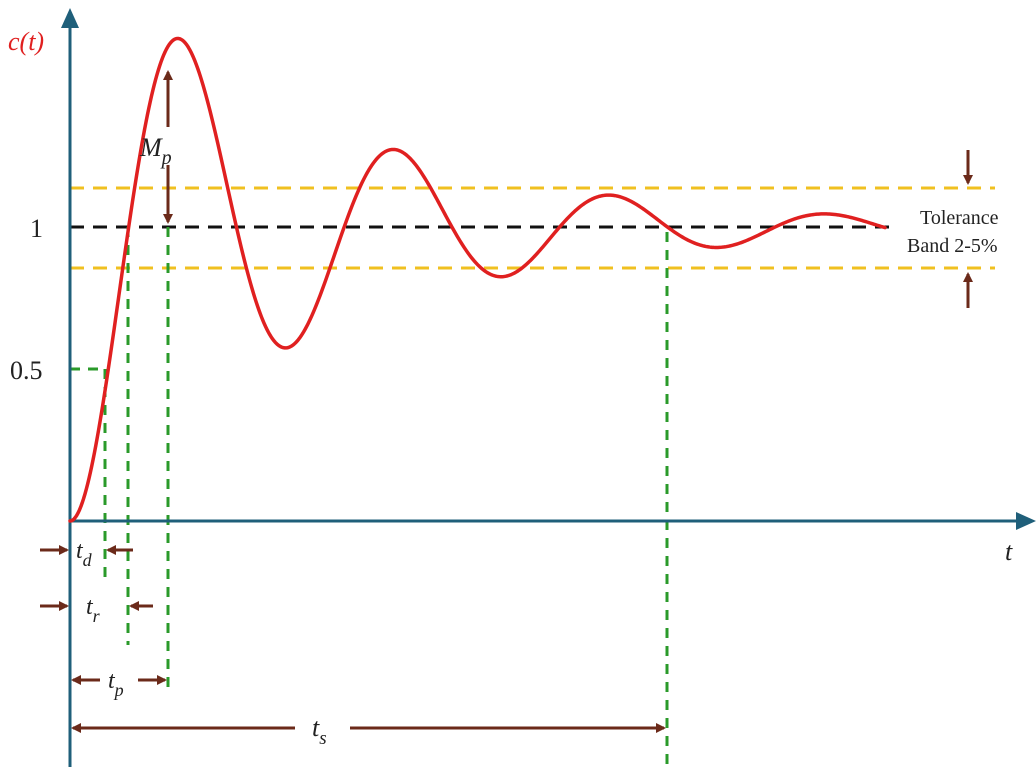 The image size is (1036, 772). Describe the element at coordinates (952, 246) in the screenshot. I see `tolerance-label-line2: Band 2-5%` at that location.